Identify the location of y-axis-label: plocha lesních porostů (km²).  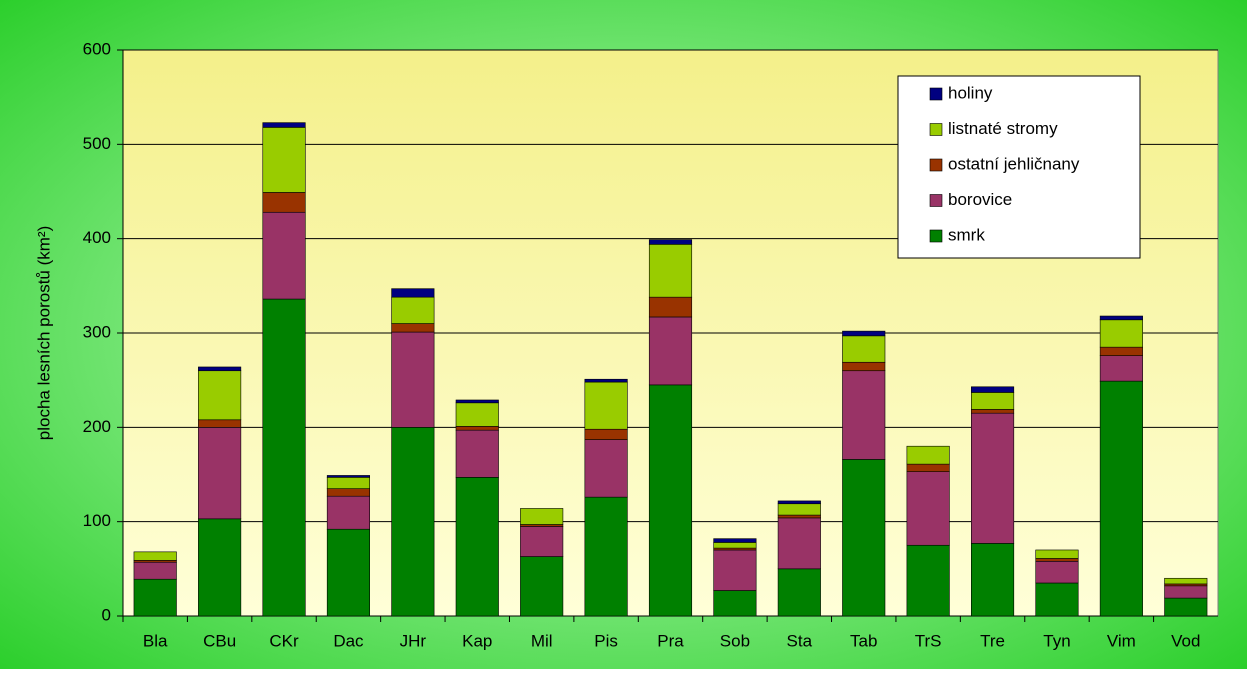
(43, 333).